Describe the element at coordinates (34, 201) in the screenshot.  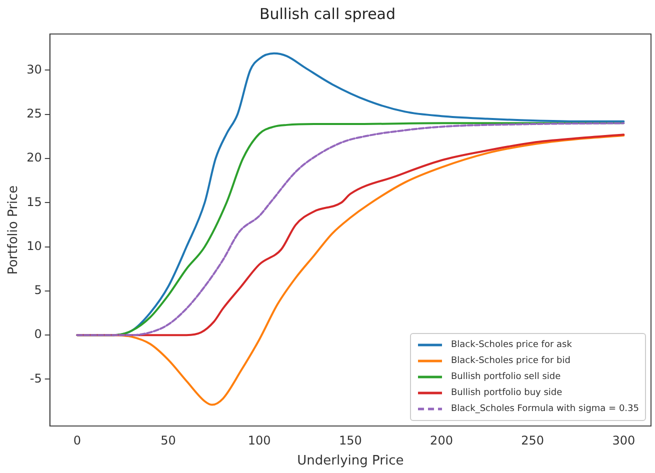
I see `y-tick-label: 15` at that location.